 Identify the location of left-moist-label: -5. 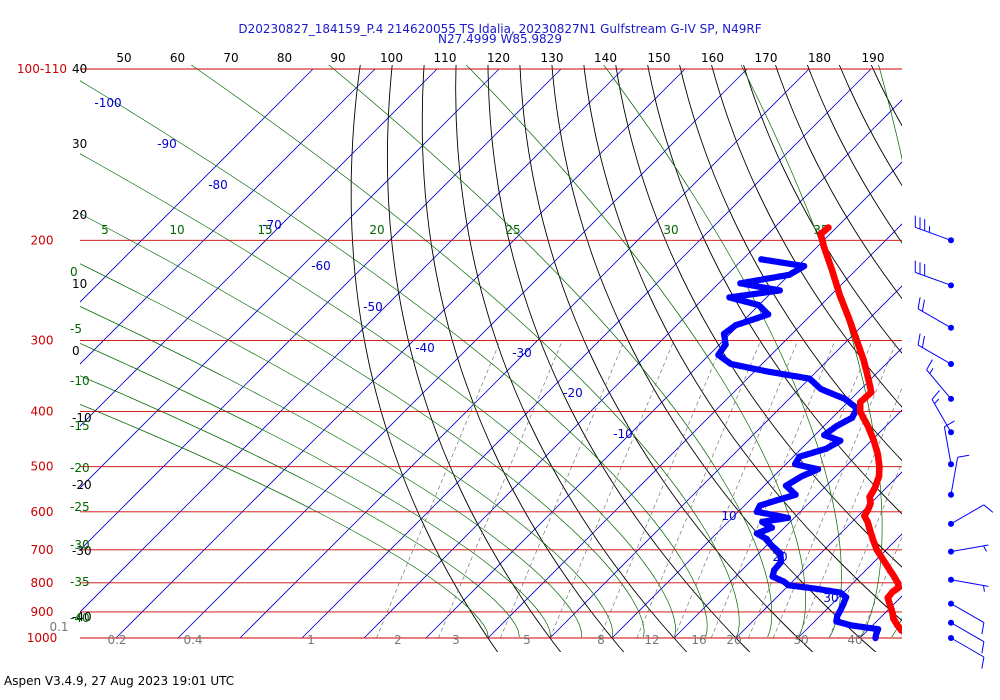
(76, 329).